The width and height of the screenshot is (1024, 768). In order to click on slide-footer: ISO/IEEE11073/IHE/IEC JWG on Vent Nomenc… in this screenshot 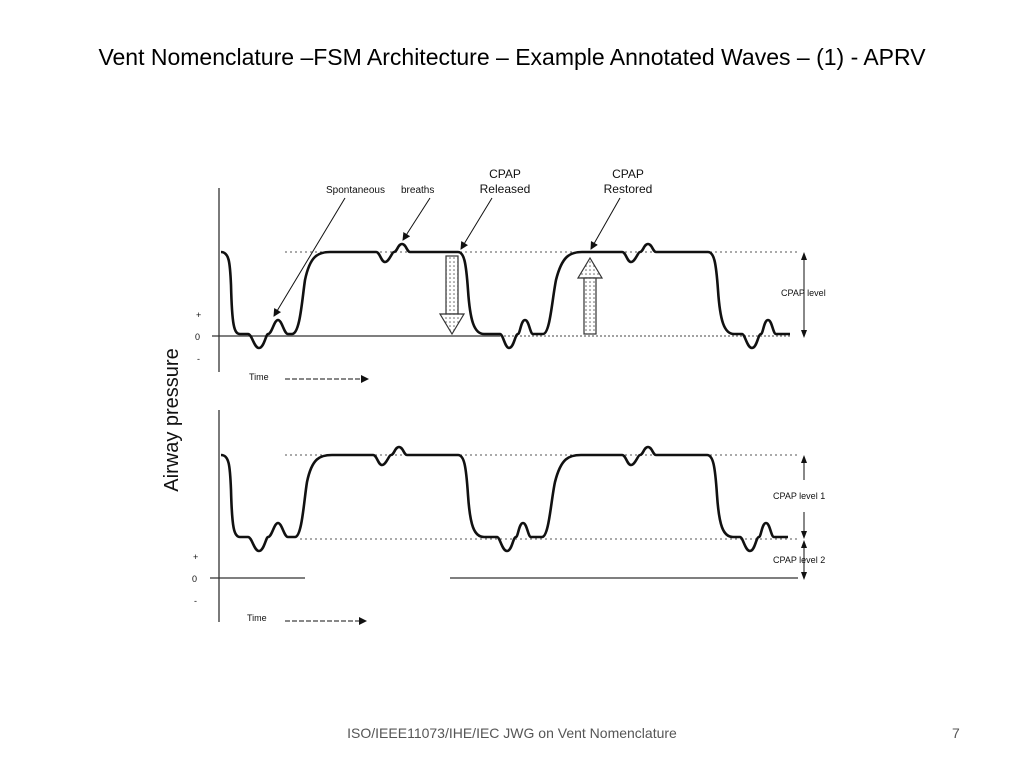, I will do `click(512, 733)`.